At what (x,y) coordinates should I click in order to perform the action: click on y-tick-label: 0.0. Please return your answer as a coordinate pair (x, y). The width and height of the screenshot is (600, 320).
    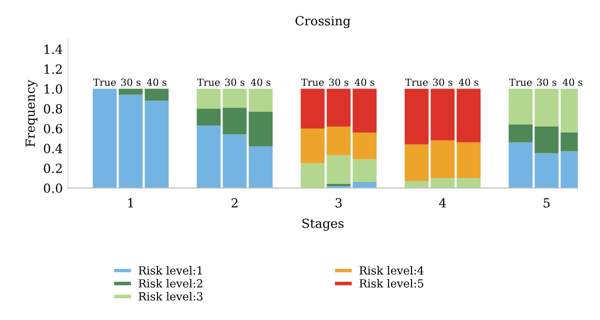
    Looking at the image, I should click on (53, 188).